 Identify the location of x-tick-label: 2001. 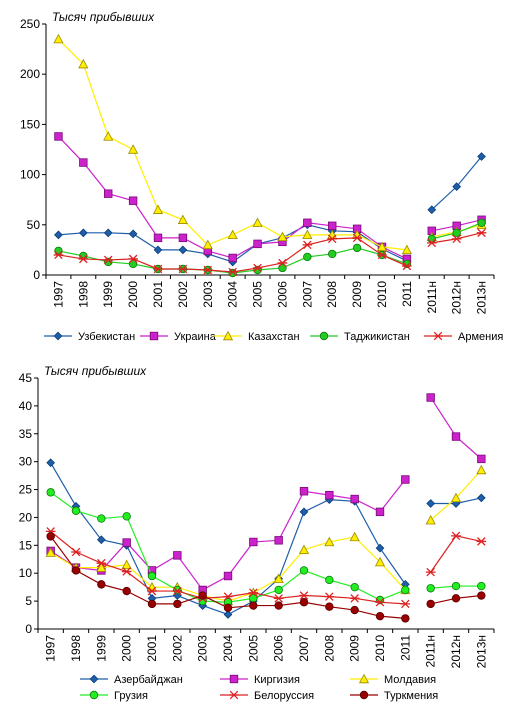
(152, 648).